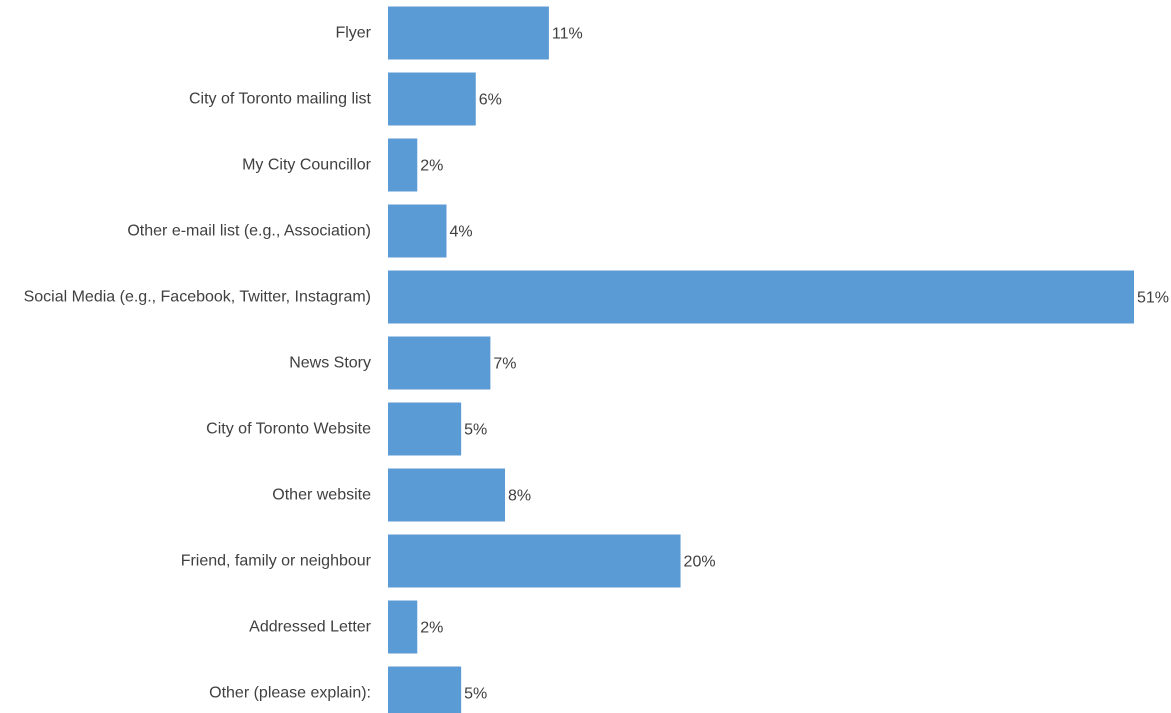 The height and width of the screenshot is (713, 1171). What do you see at coordinates (276, 561) in the screenshot?
I see `category-label: Friend, family or neighbour` at bounding box center [276, 561].